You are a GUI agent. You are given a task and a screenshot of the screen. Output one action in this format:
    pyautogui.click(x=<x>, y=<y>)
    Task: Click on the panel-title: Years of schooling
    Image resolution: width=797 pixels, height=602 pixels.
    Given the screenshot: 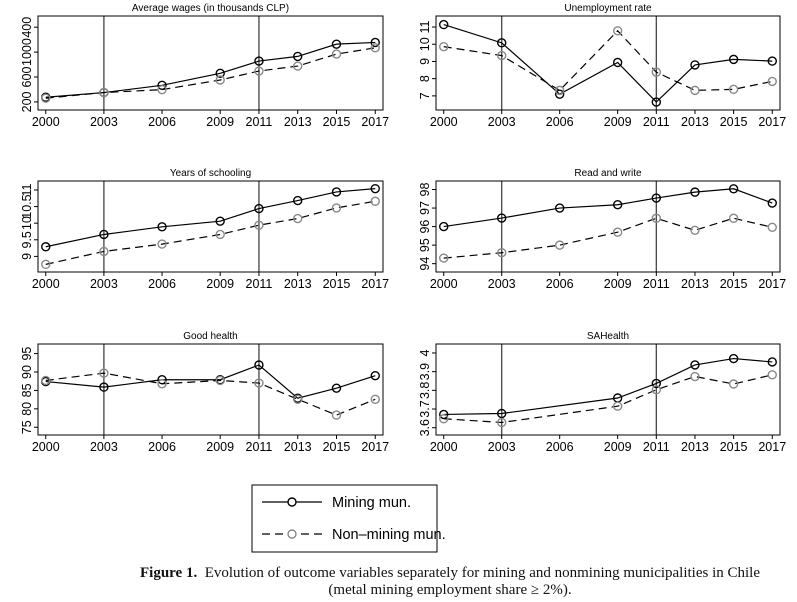 What is the action you would take?
    pyautogui.click(x=210, y=173)
    